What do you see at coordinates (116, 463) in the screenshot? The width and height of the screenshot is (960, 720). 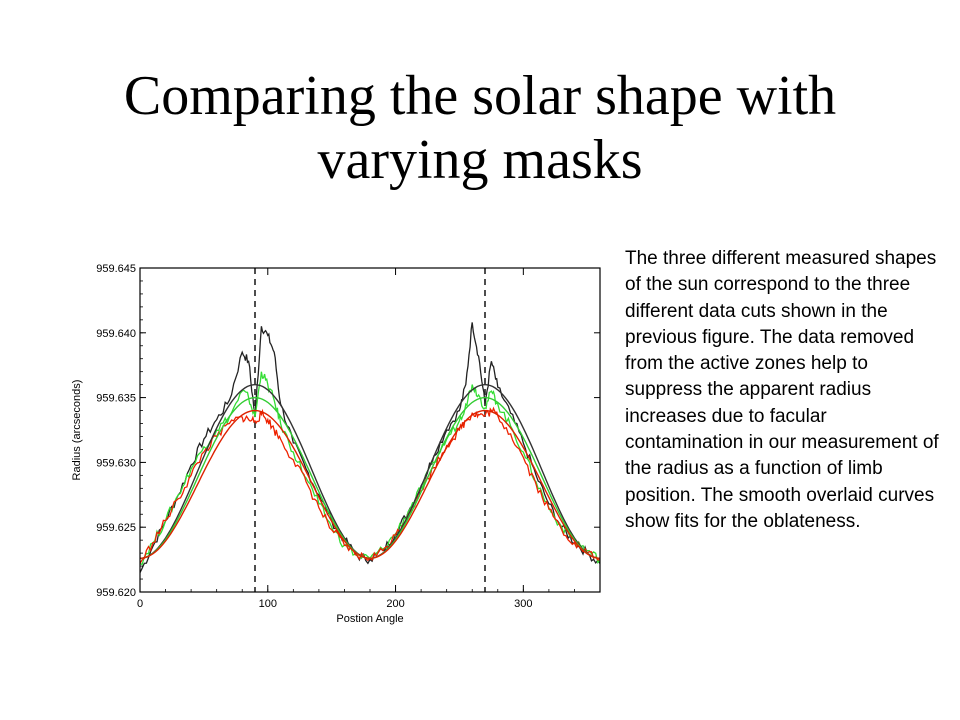 I see `y-tick-label: 959.630` at bounding box center [116, 463].